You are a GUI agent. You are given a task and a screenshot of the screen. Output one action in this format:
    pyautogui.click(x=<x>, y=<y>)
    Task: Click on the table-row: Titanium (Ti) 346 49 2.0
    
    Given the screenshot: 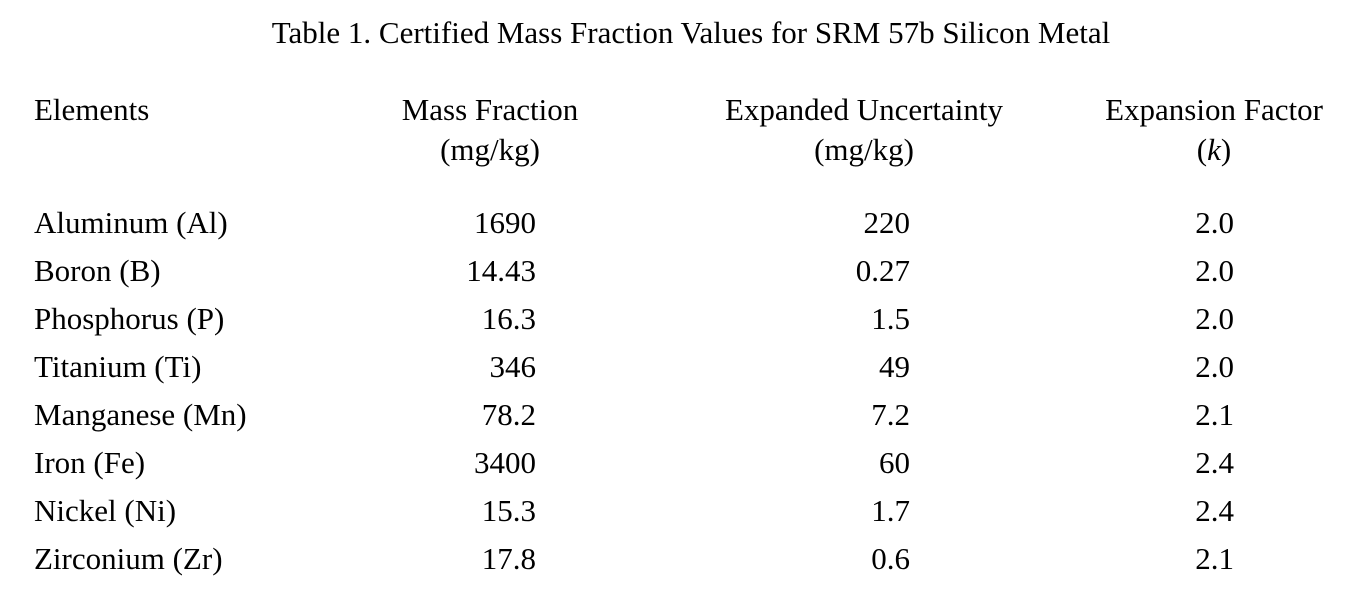 What is the action you would take?
    pyautogui.click(x=686, y=367)
    